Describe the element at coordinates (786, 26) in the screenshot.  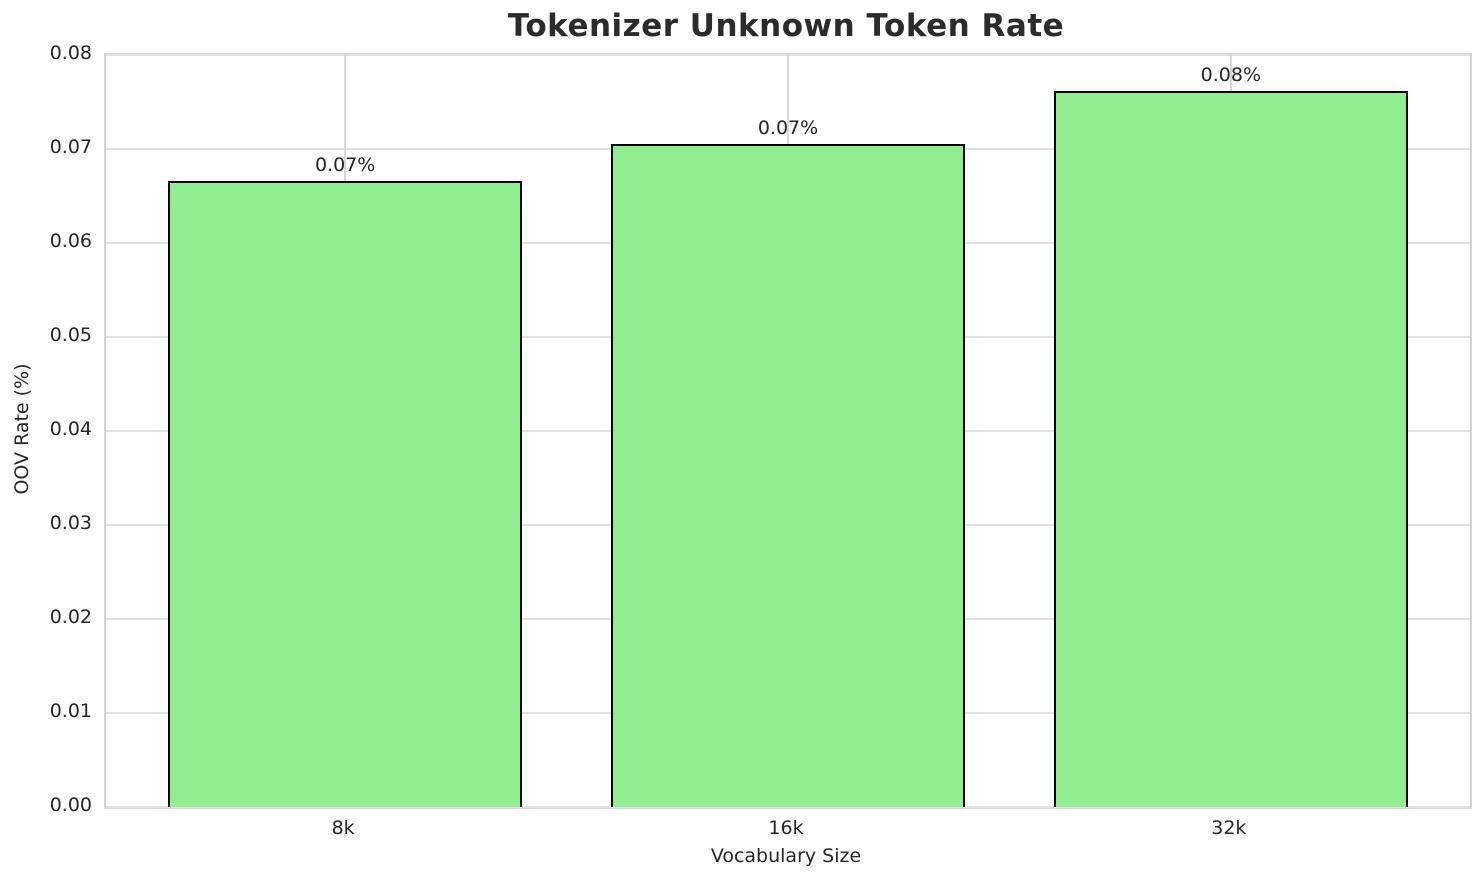
I see `chart-title: Tokenizer Unknown Token Rate` at that location.